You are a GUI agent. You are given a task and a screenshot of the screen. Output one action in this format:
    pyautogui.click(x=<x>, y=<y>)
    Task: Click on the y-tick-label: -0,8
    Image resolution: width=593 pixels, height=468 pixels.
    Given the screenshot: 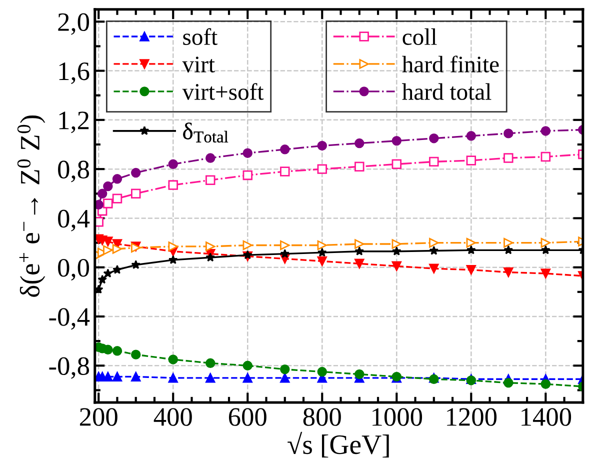 What is the action you would take?
    pyautogui.click(x=69, y=368)
    